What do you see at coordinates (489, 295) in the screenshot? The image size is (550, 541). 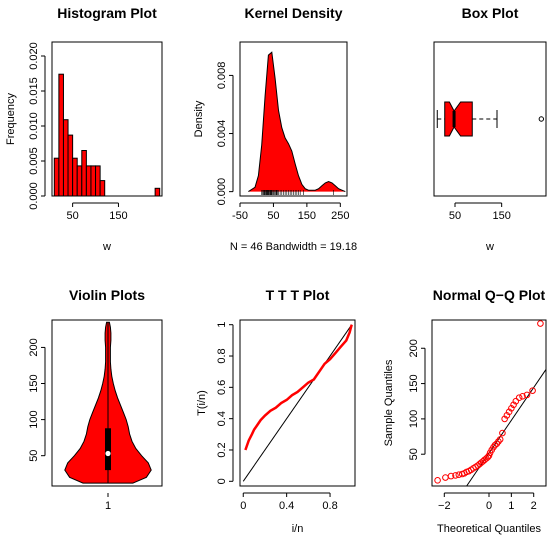 I see `panel-title: Normal Q−Q Plot` at bounding box center [489, 295].